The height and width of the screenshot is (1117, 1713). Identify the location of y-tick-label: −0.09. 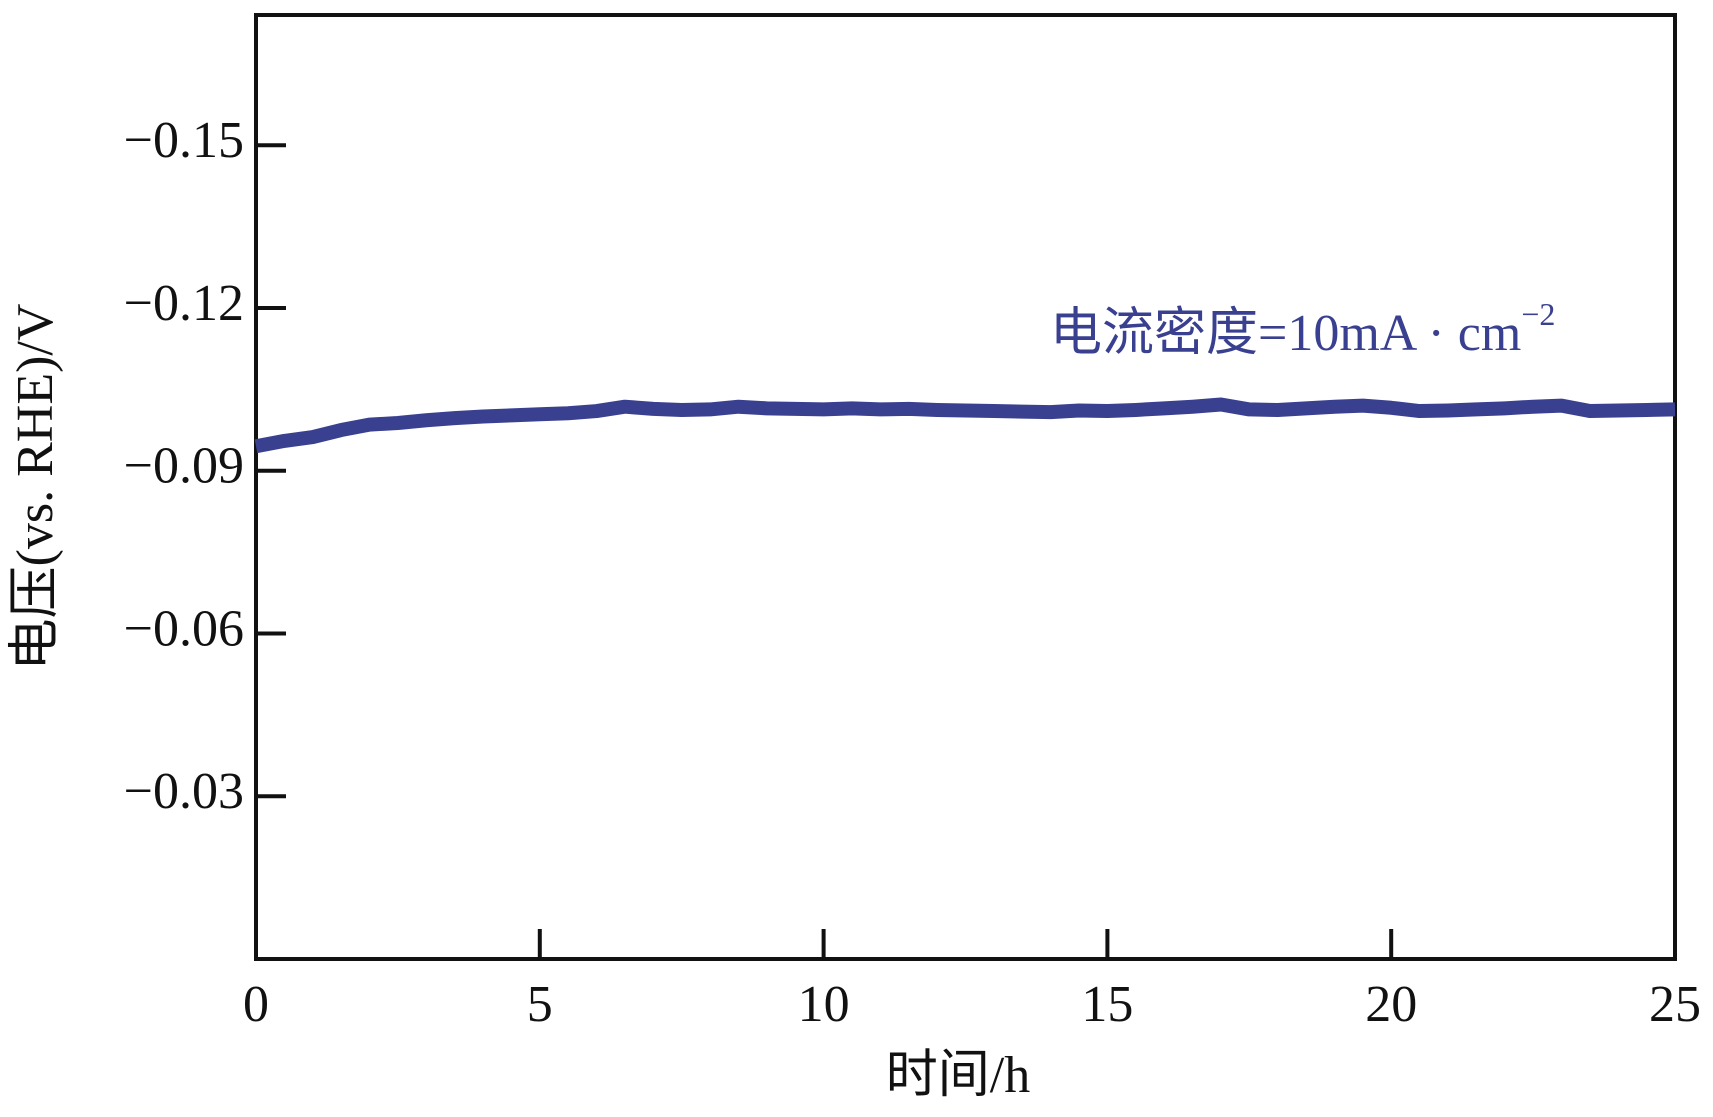
(184, 466).